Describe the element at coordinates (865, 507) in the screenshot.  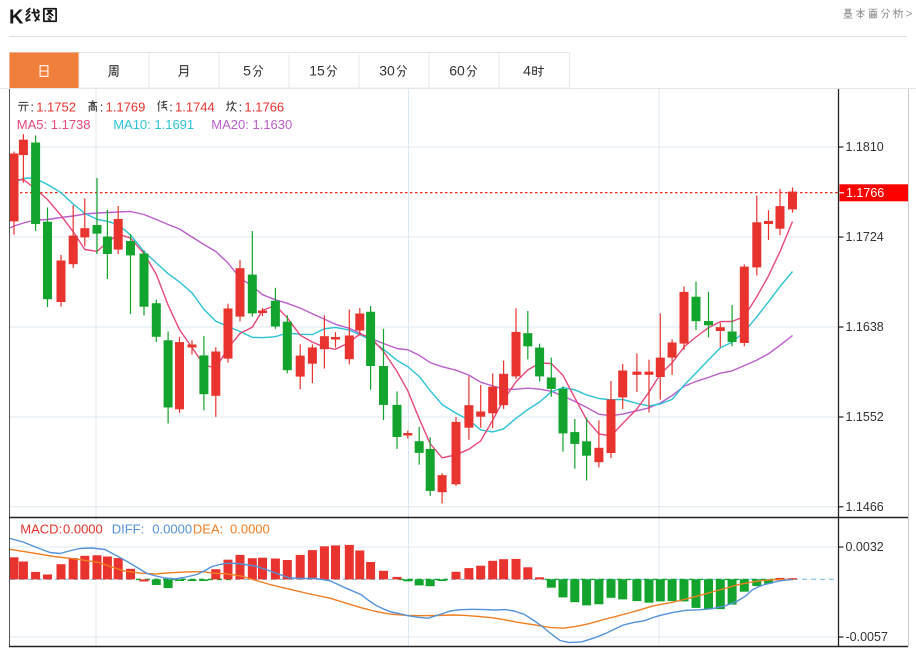
I see `svg-text: 1.1466` at that location.